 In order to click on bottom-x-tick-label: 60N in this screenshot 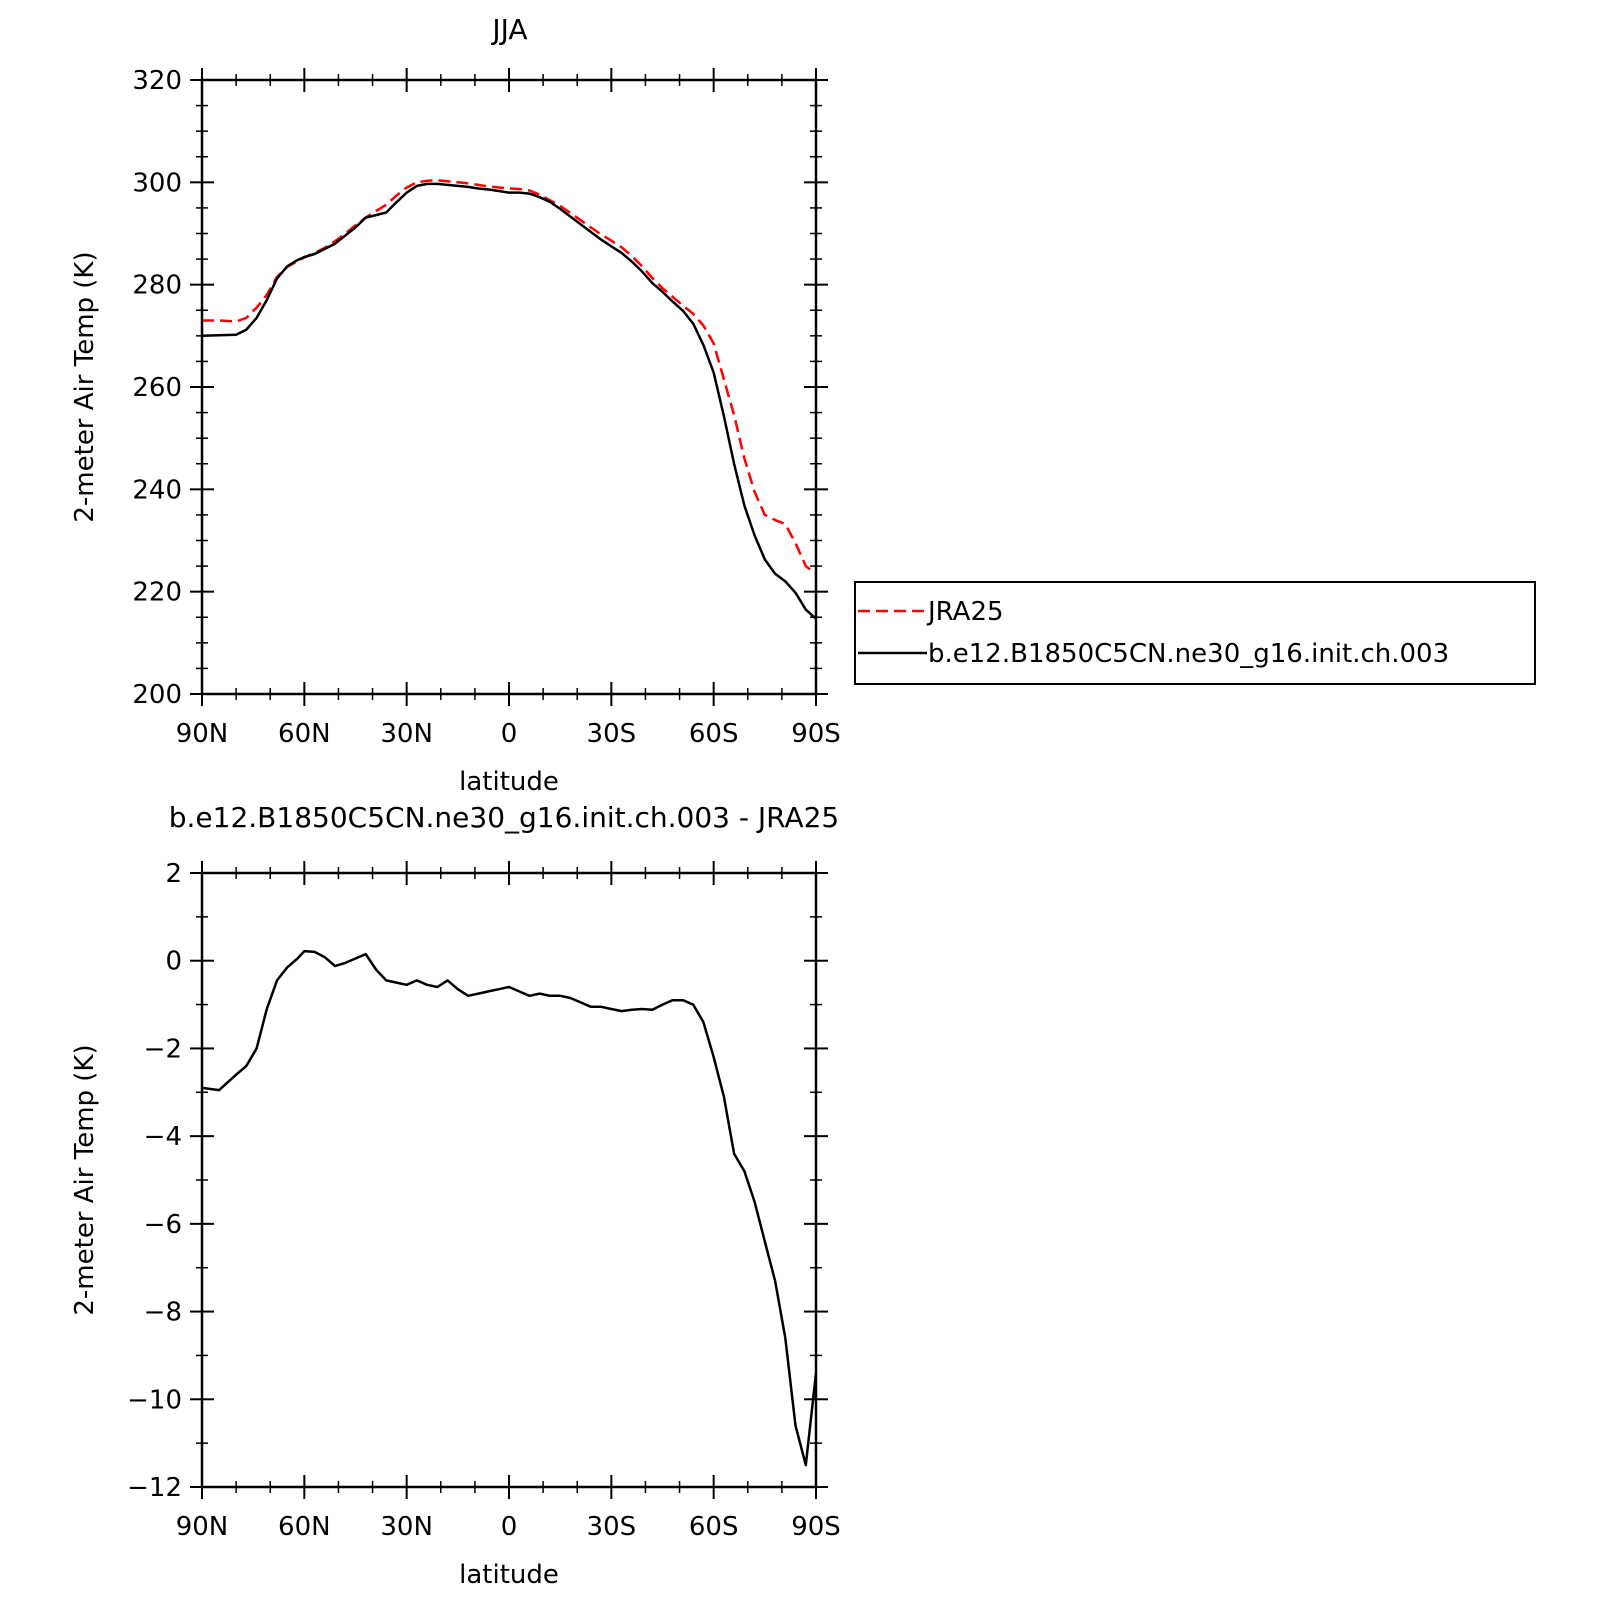, I will do `click(304, 1527)`.